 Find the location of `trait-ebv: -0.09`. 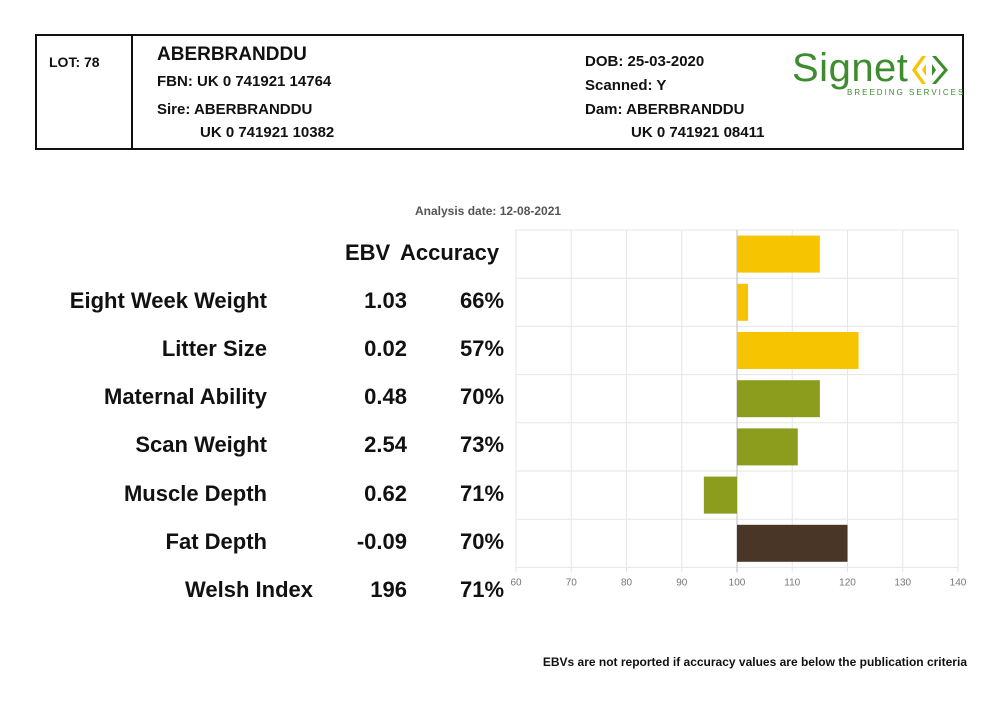

trait-ebv: -0.09 is located at coordinates (381, 541).